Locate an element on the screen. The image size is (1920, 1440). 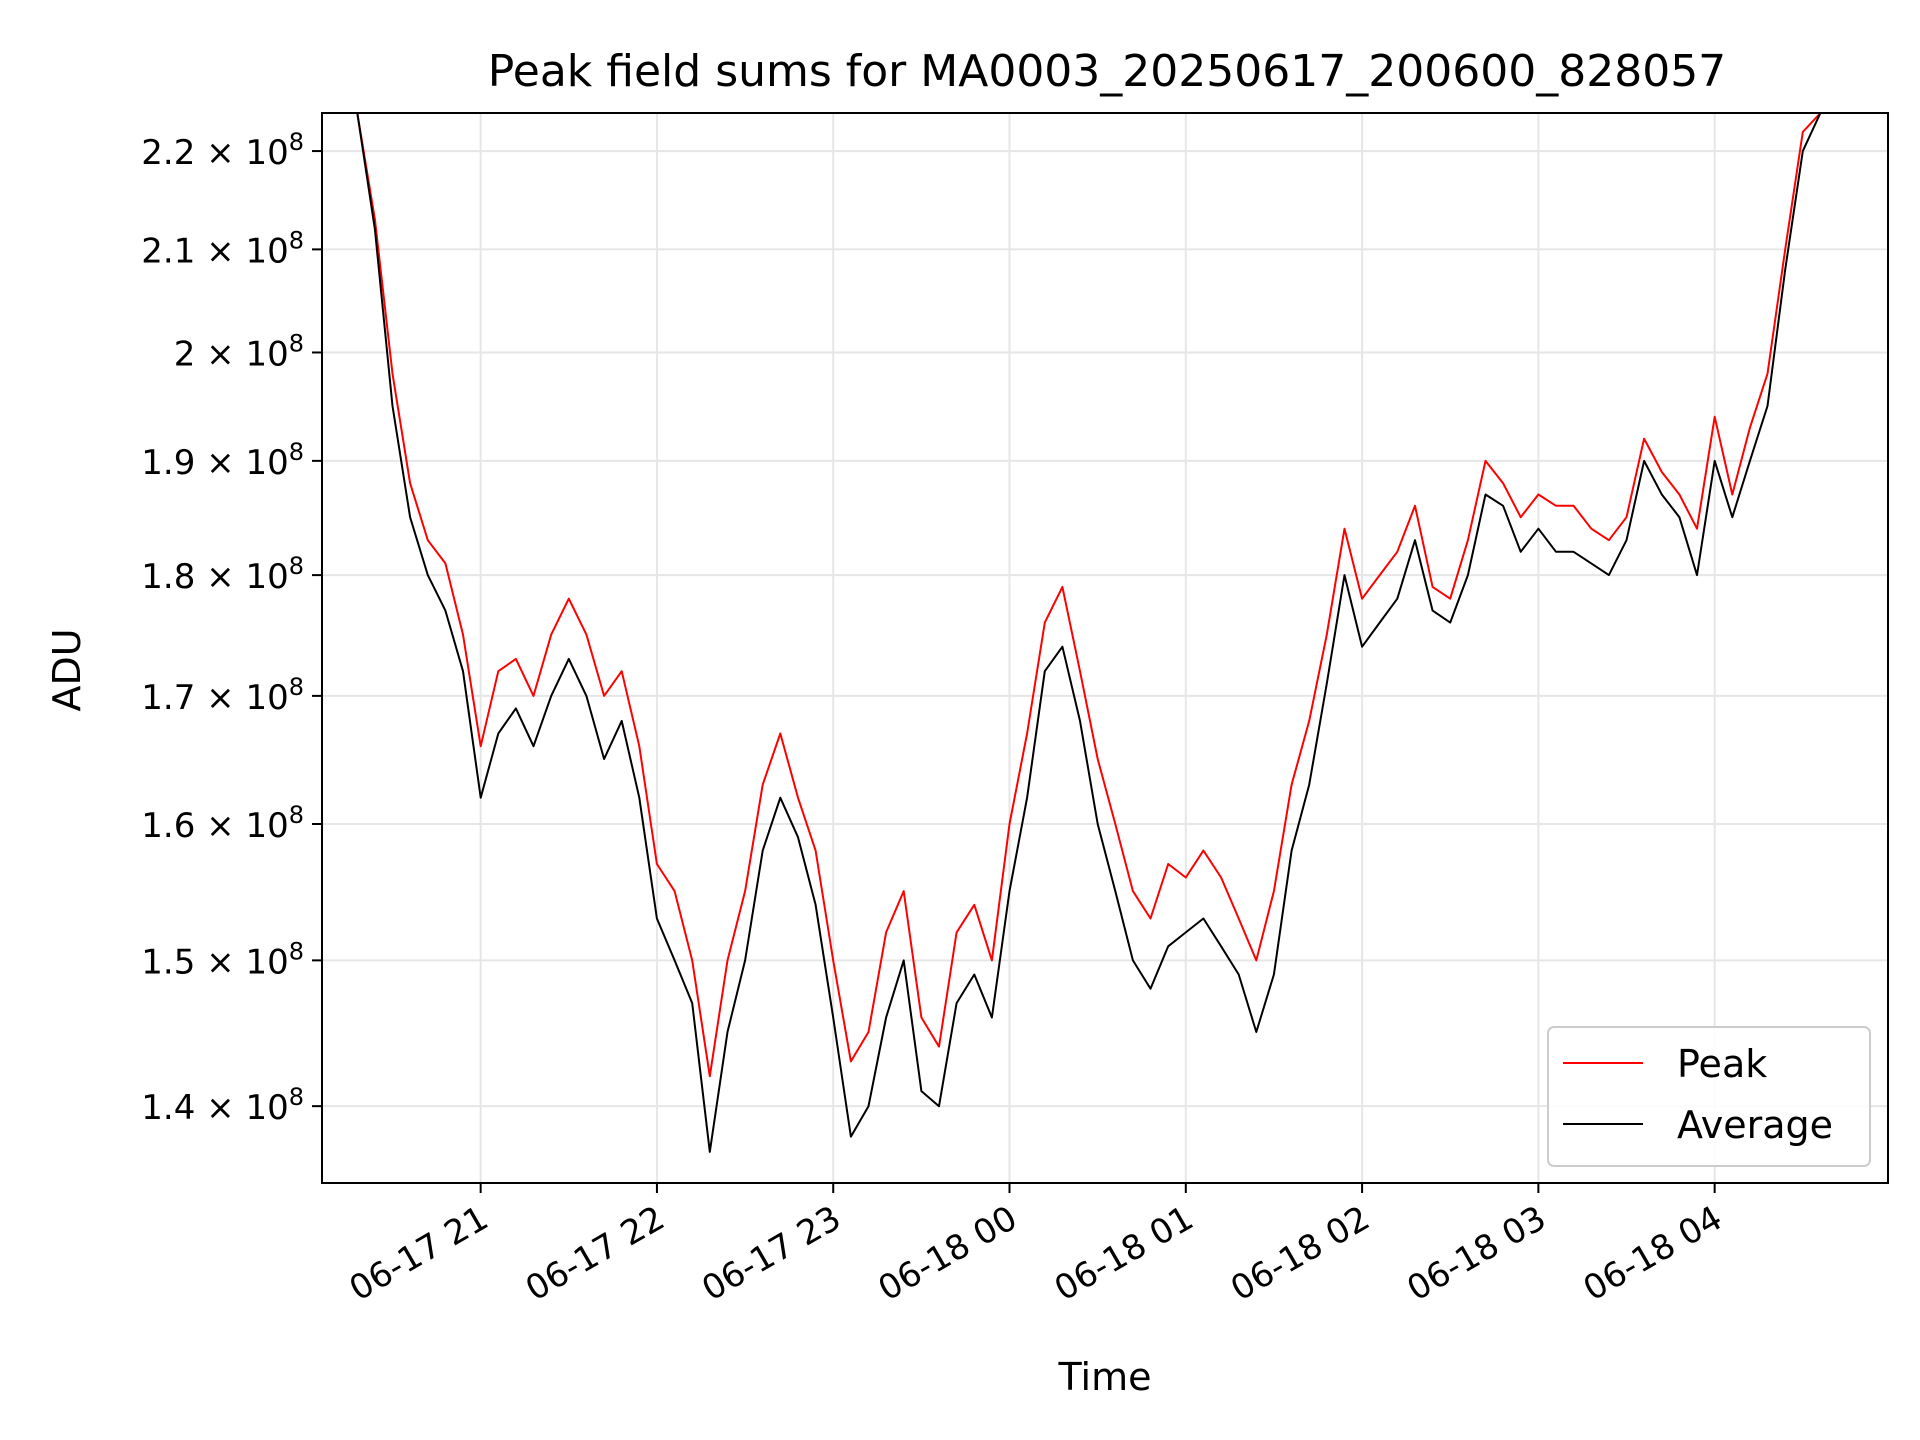
y-tick-label: 1.8 × 108 is located at coordinates (222, 574).